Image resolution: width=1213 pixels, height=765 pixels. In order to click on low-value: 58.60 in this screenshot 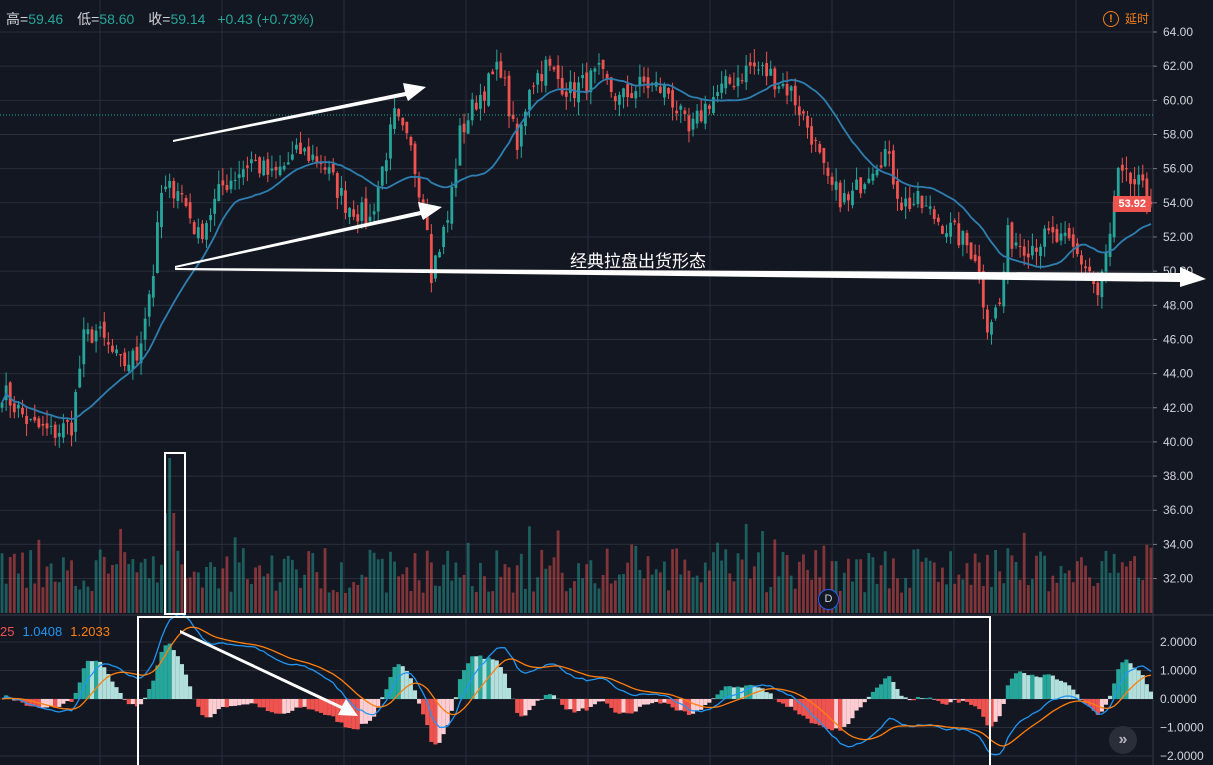, I will do `click(117, 19)`.